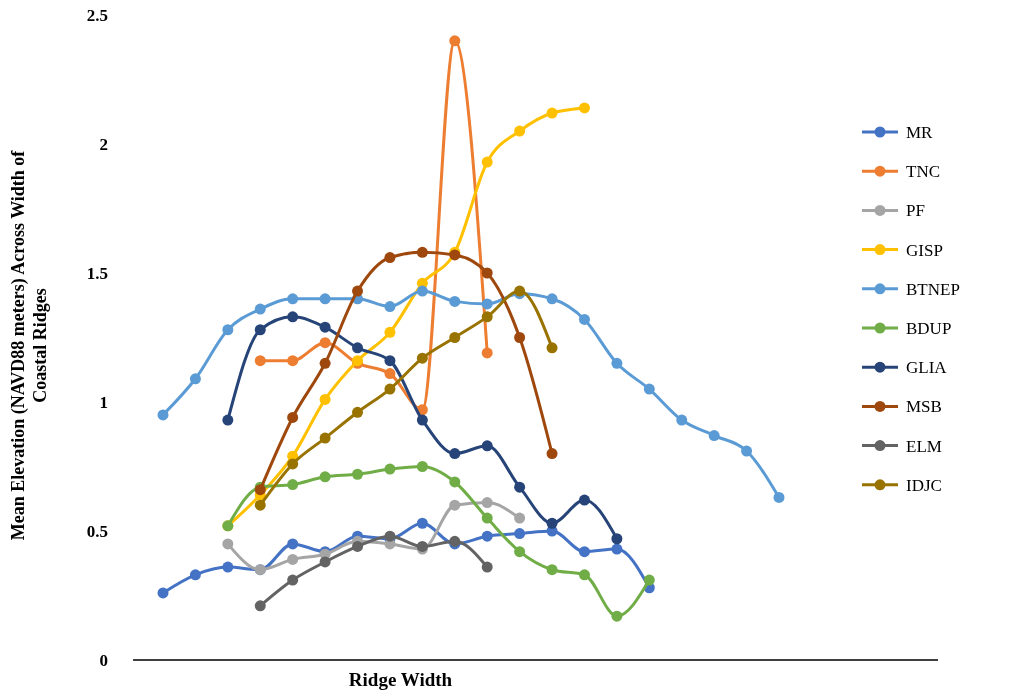  I want to click on y-tick-label: 0, so click(103, 660).